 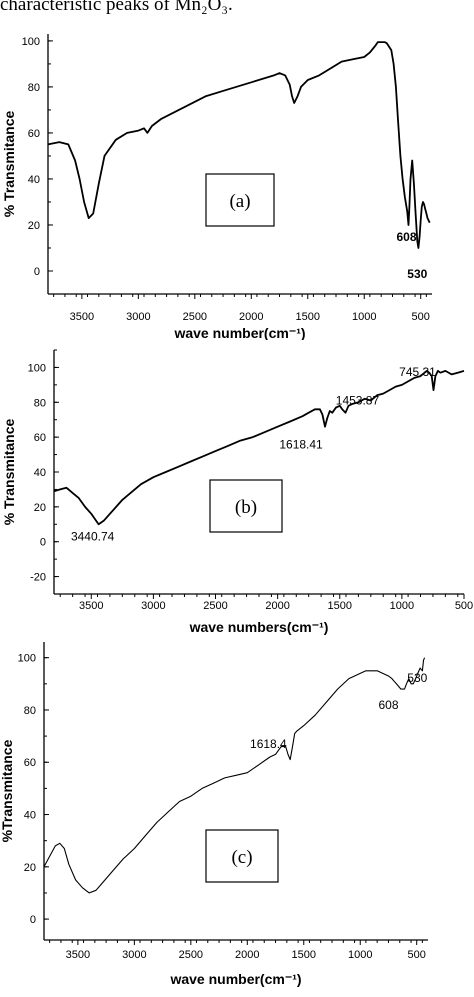 I want to click on panel-label: (a), so click(x=239, y=201).